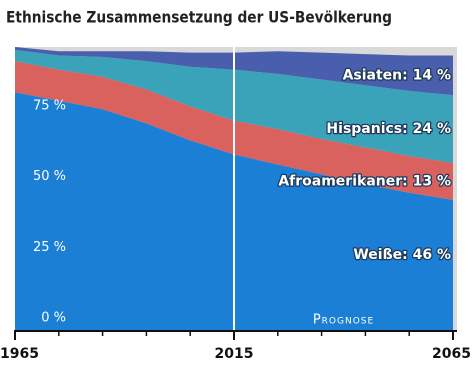  Describe the element at coordinates (234, 354) in the screenshot. I see `x-tick-label: 2015` at that location.